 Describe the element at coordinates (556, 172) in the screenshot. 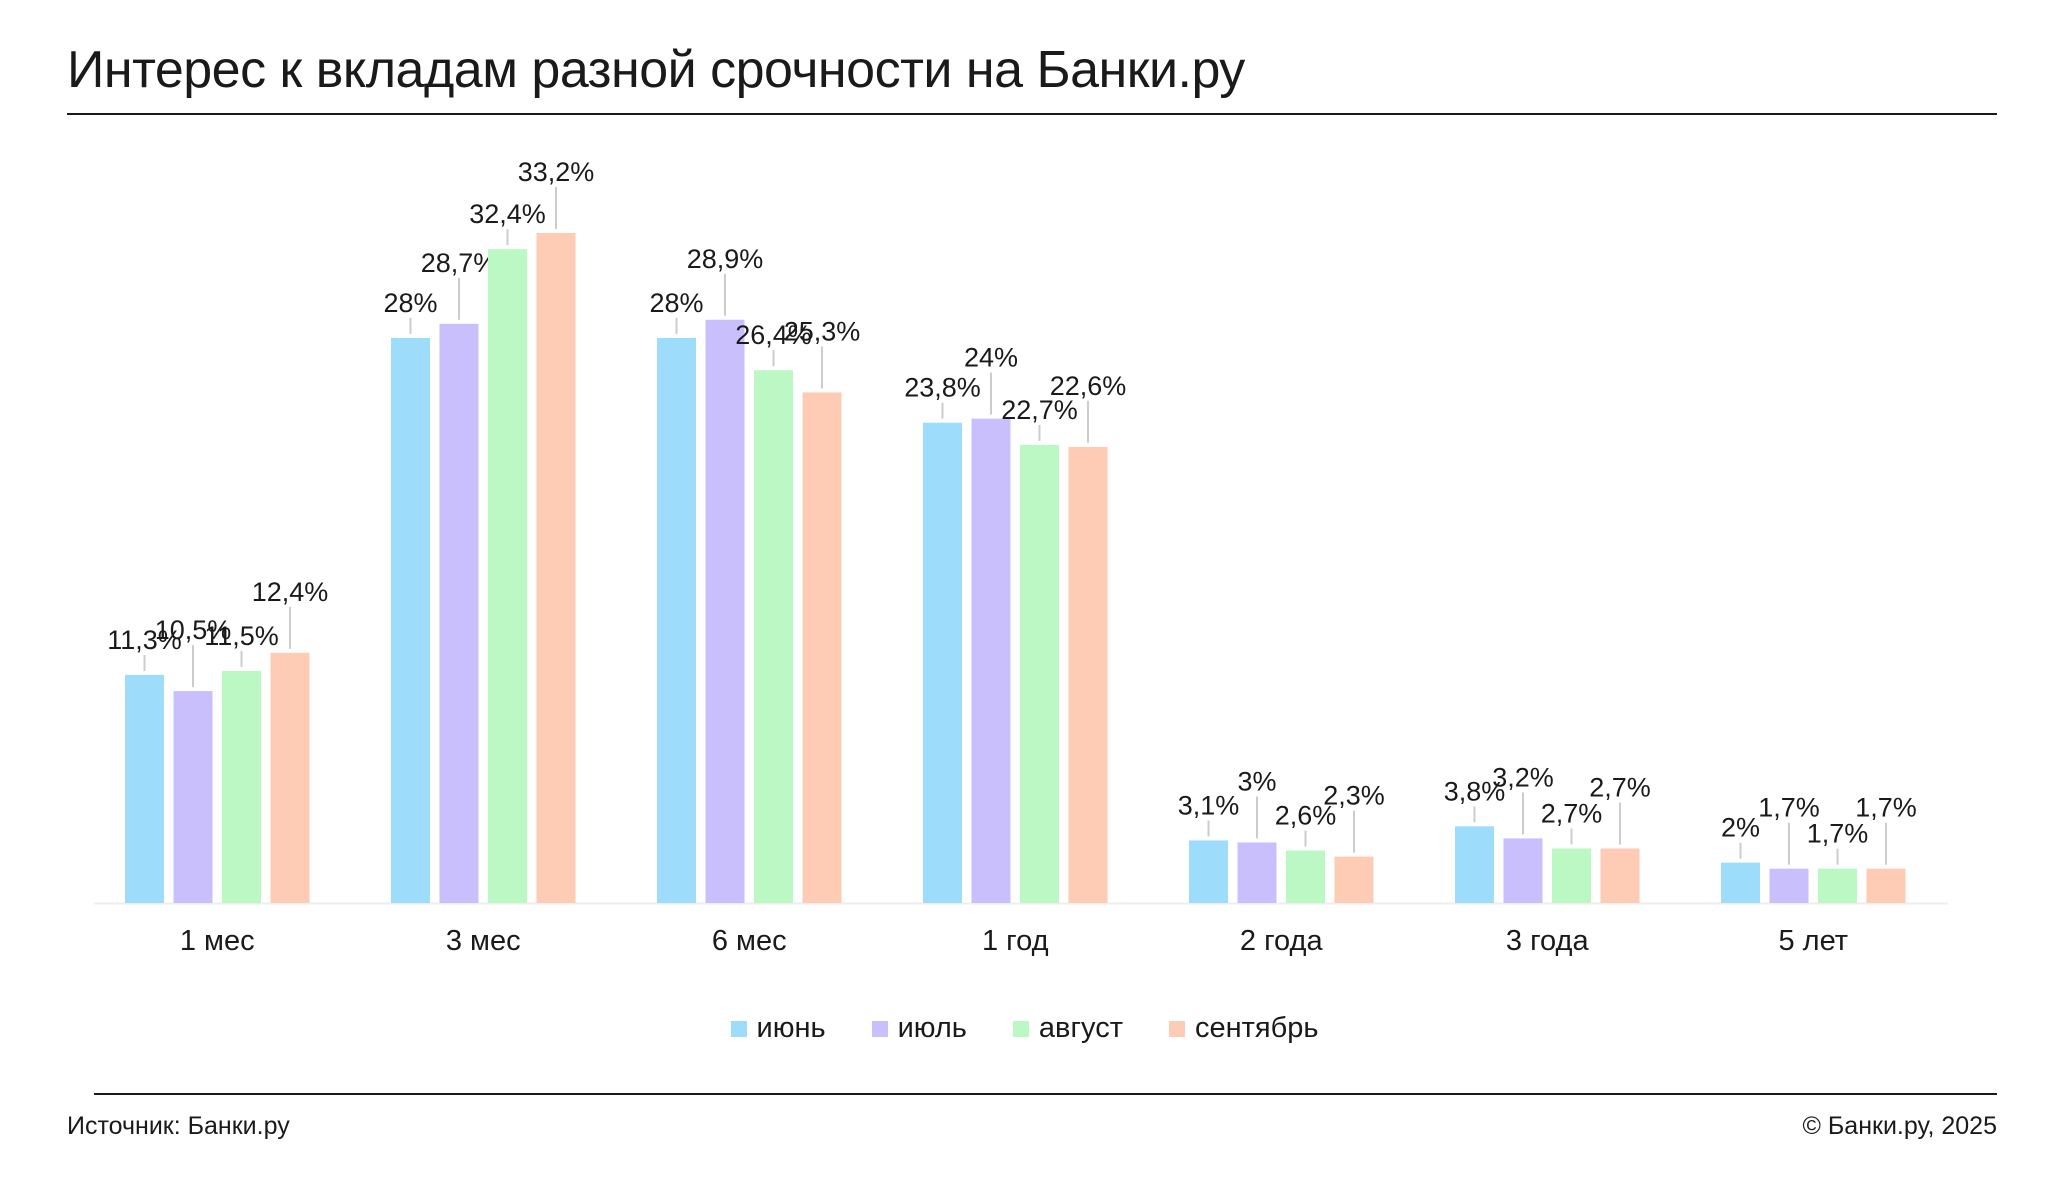

I see `data-label: 33,2%` at that location.